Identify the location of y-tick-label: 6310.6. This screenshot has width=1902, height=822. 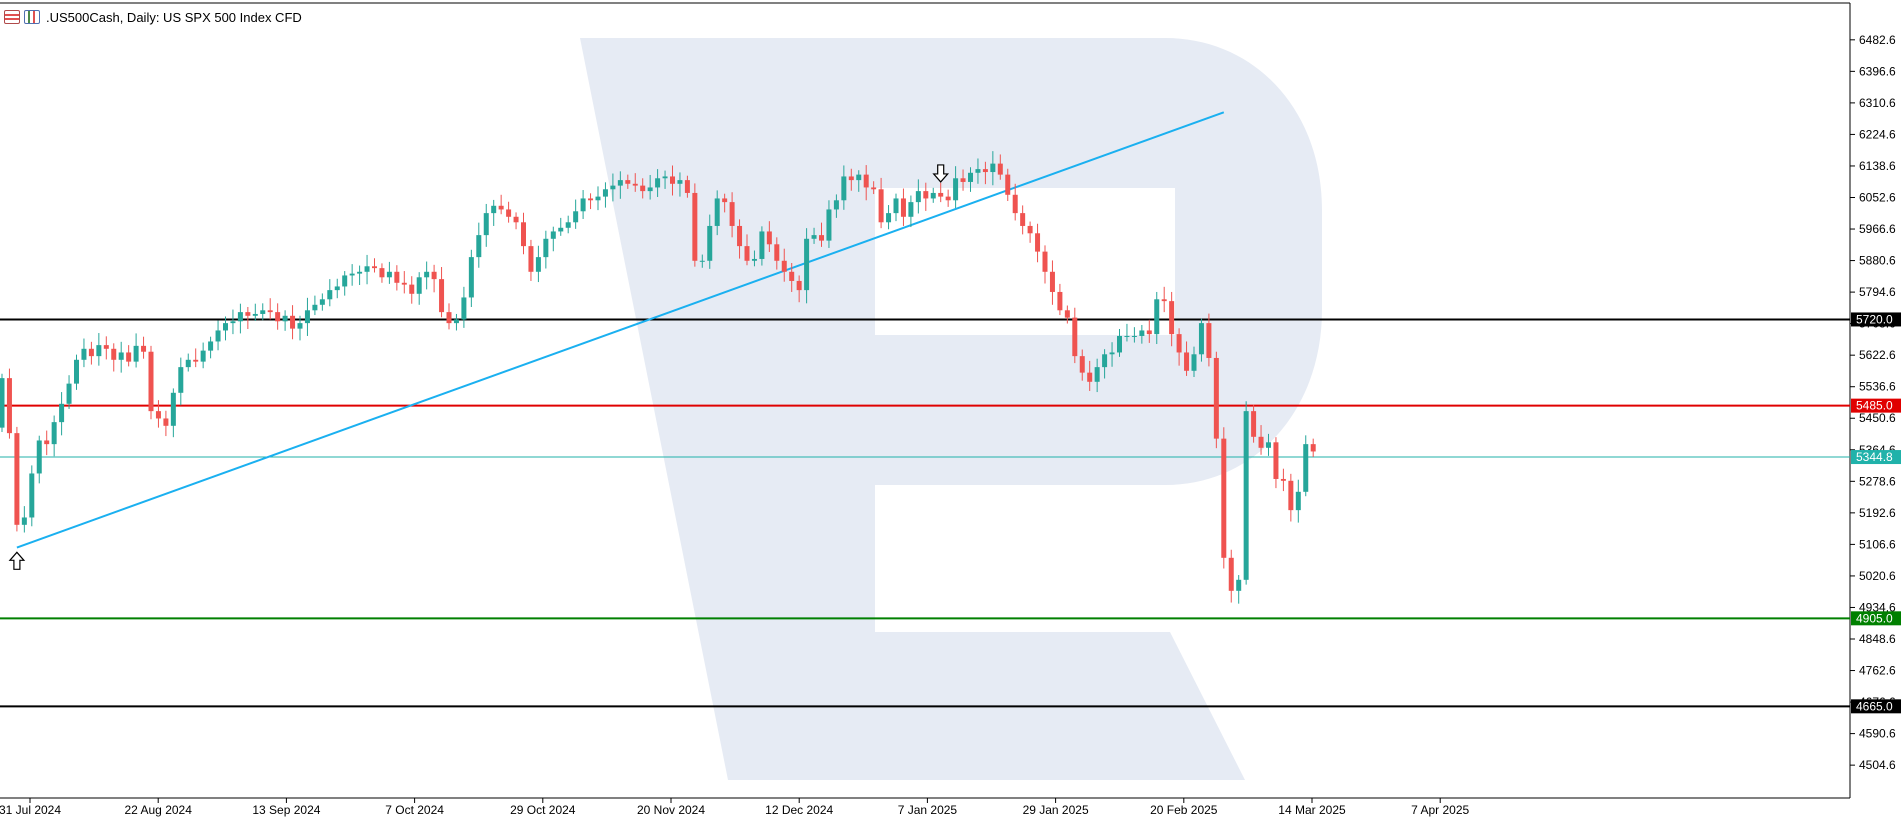
(1877, 103).